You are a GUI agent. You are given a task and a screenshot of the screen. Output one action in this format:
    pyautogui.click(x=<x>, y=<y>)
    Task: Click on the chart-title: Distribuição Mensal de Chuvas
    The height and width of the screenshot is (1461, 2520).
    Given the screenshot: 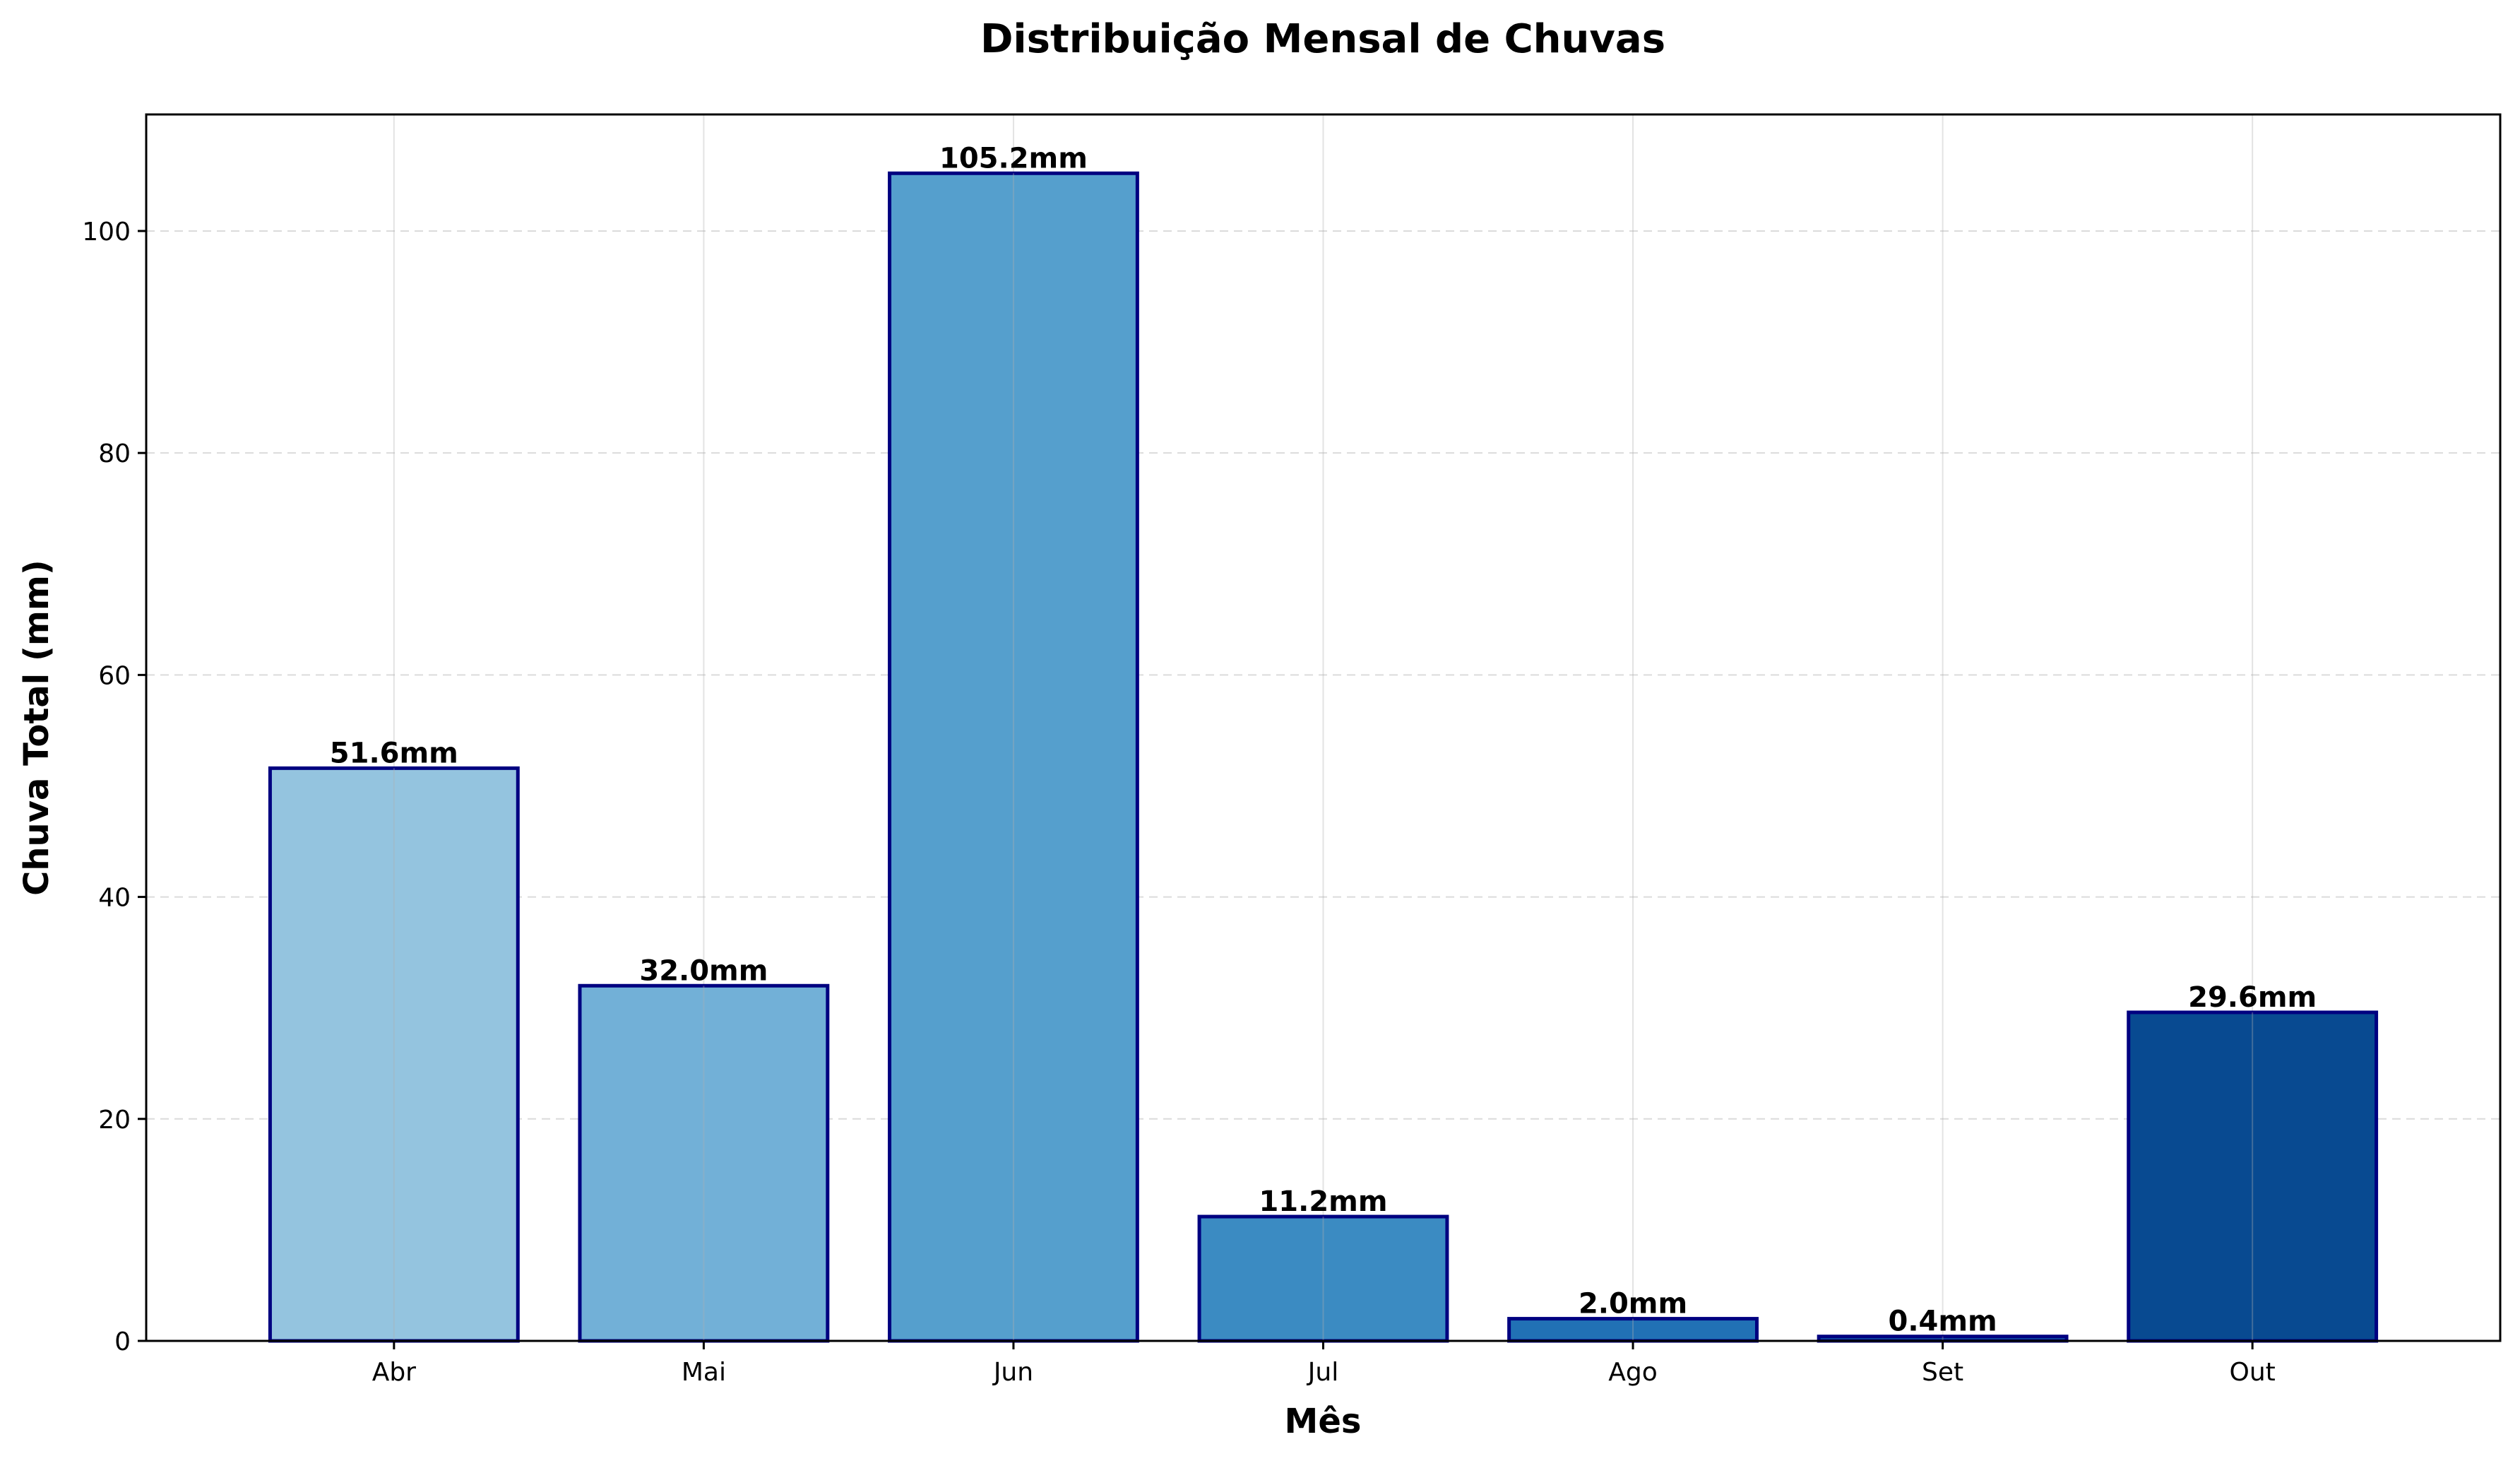 What is the action you would take?
    pyautogui.click(x=1323, y=39)
    